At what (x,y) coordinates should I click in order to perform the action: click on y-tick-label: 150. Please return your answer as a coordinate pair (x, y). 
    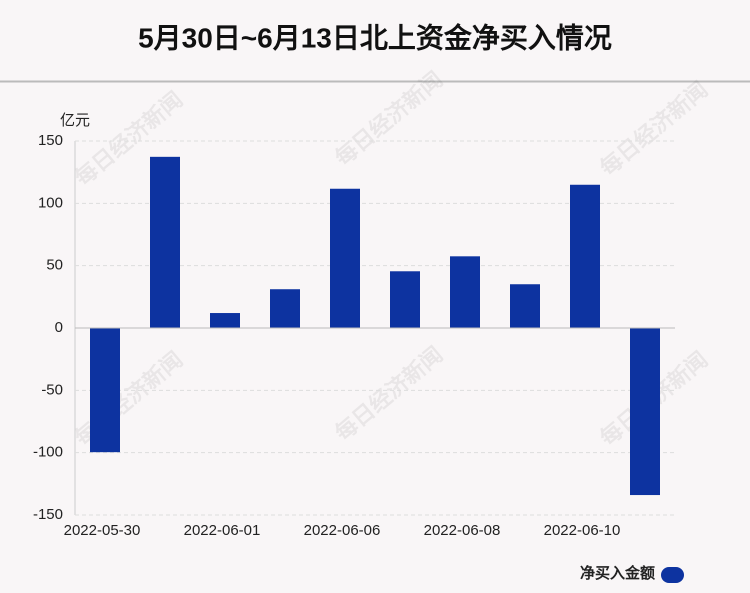
    Looking at the image, I should click on (50, 140).